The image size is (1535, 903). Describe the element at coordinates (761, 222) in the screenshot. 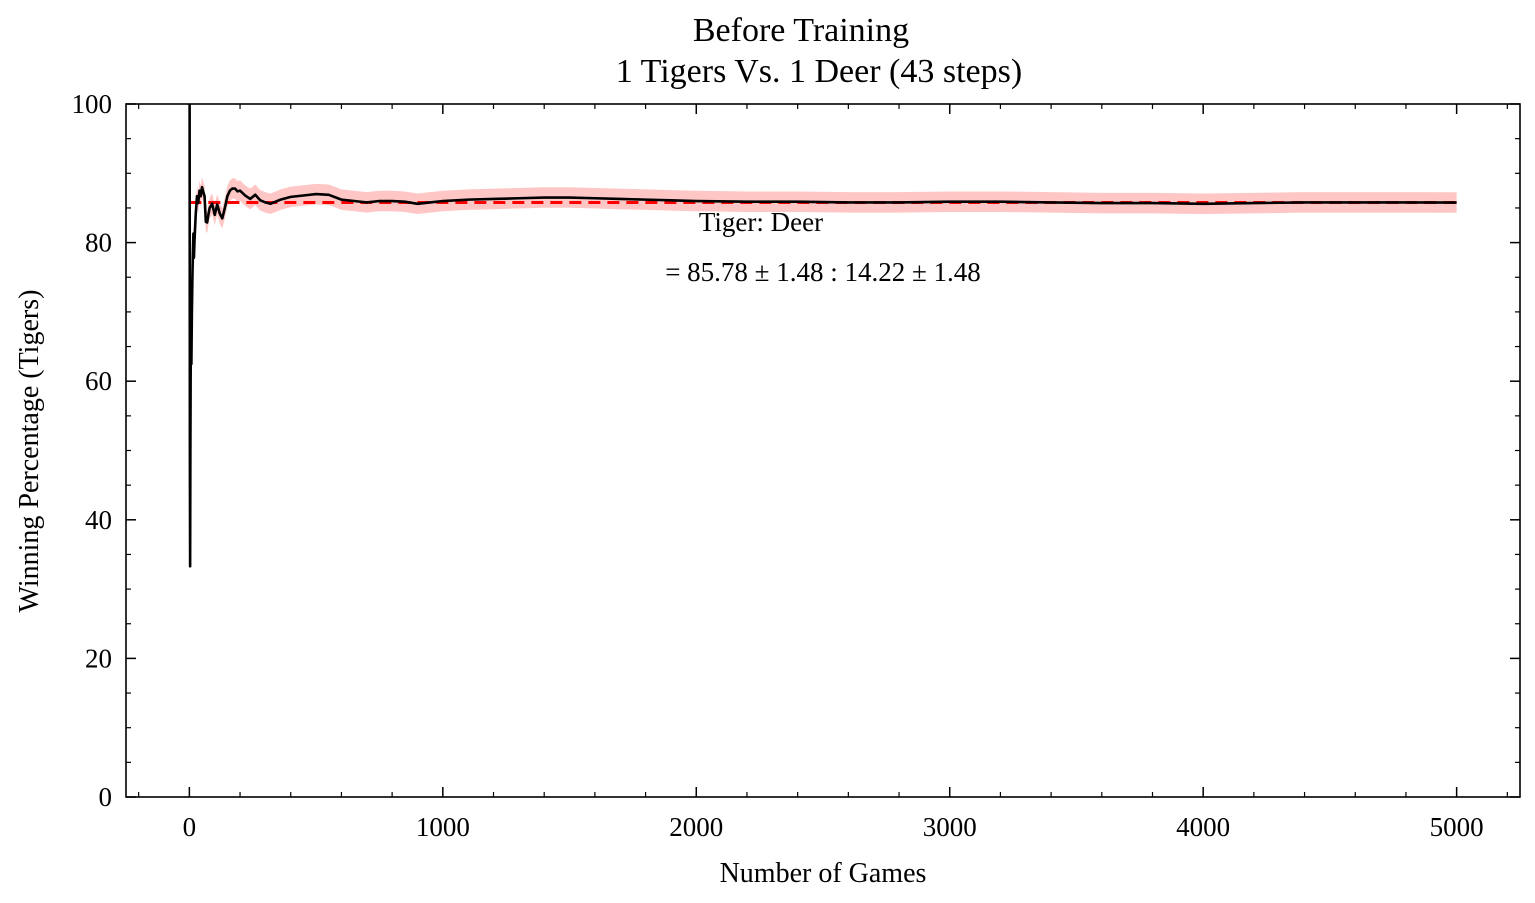

I see `annotation-ratio-label: Tiger: Deer` at that location.